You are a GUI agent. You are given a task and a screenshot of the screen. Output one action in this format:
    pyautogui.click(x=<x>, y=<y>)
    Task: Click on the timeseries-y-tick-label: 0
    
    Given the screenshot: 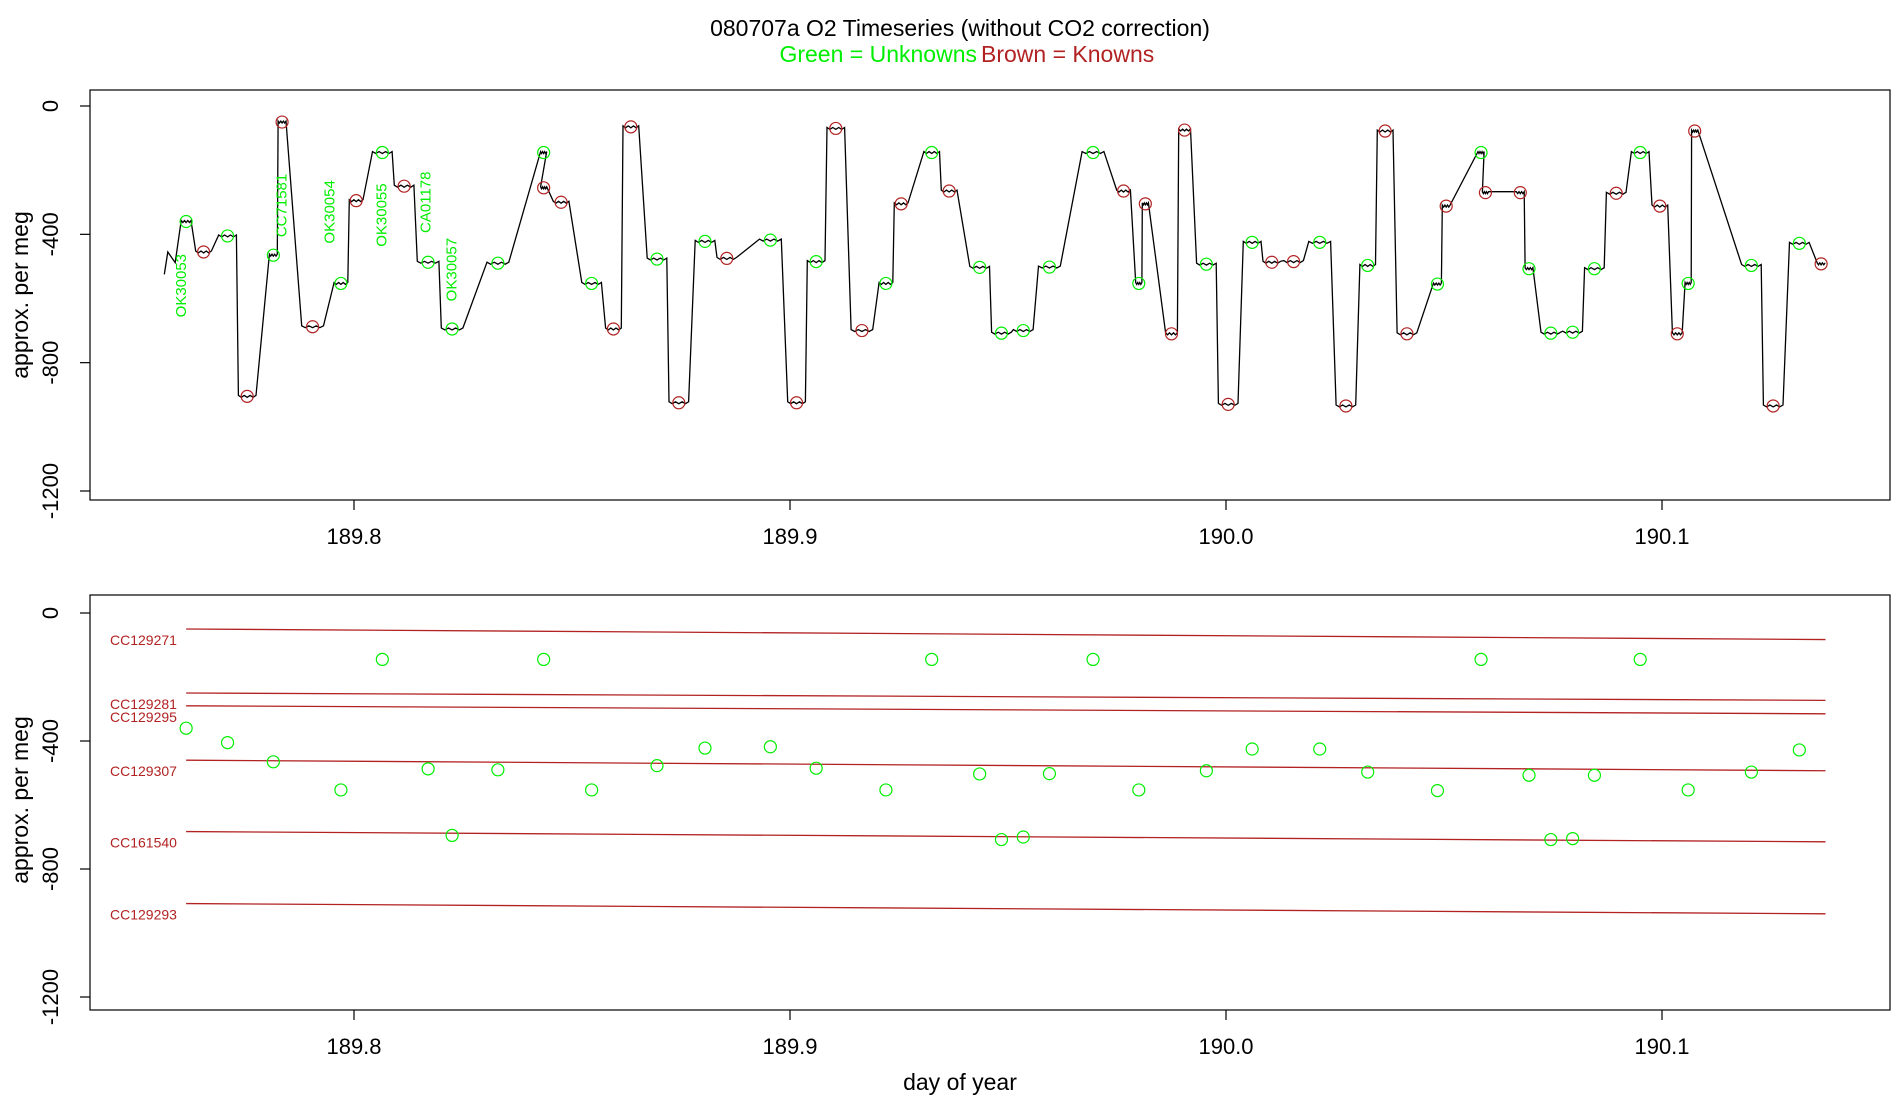 What is the action you would take?
    pyautogui.click(x=50, y=106)
    